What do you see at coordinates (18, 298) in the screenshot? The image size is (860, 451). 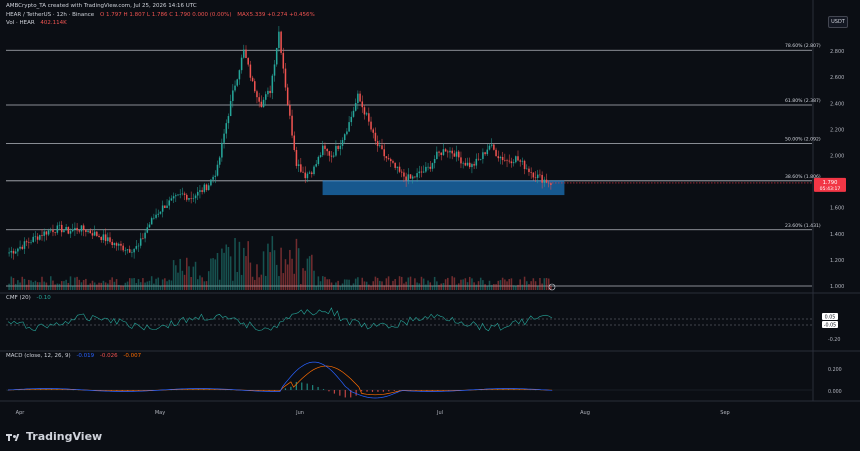 I see `cmf-label: CMF (20)` at bounding box center [18, 298].